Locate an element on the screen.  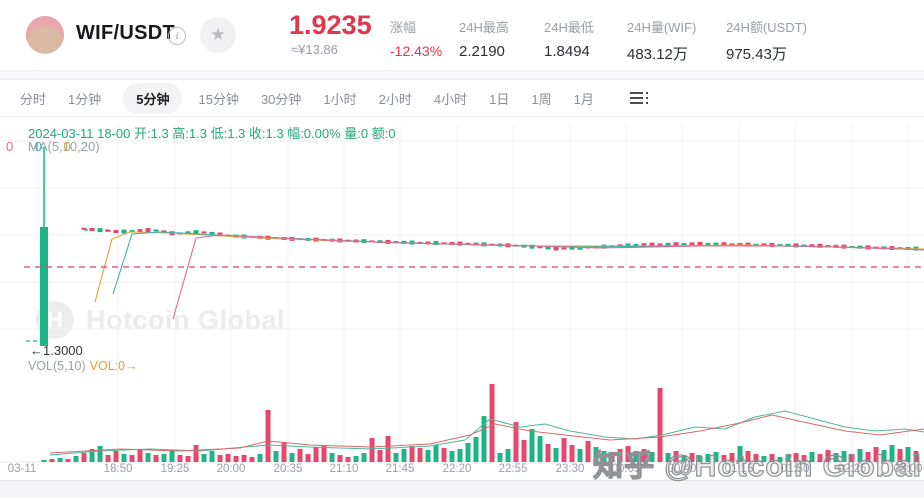
time-axis-label: 22:20 is located at coordinates (457, 469).